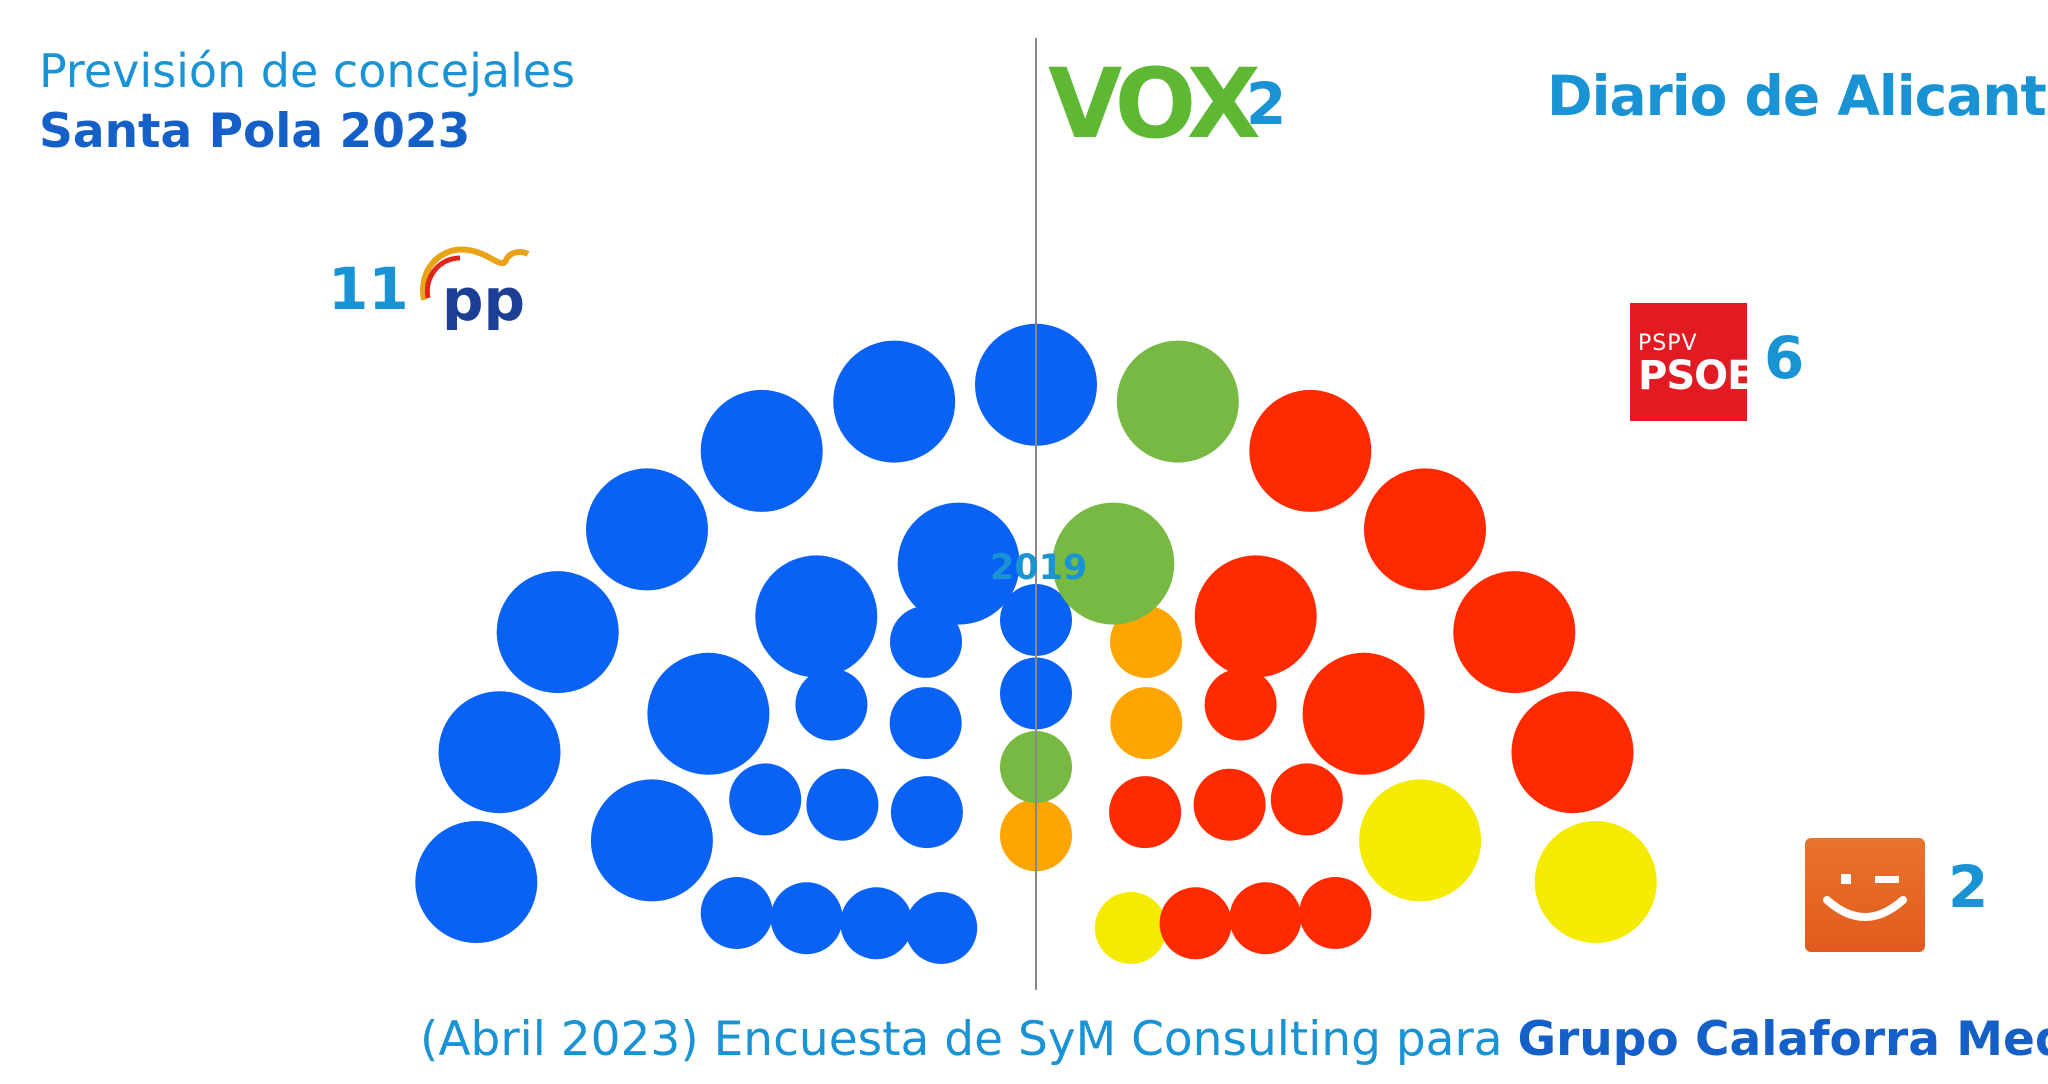 Image resolution: width=2048 pixels, height=1084 pixels. I want to click on som-poble-logo, so click(1865, 895).